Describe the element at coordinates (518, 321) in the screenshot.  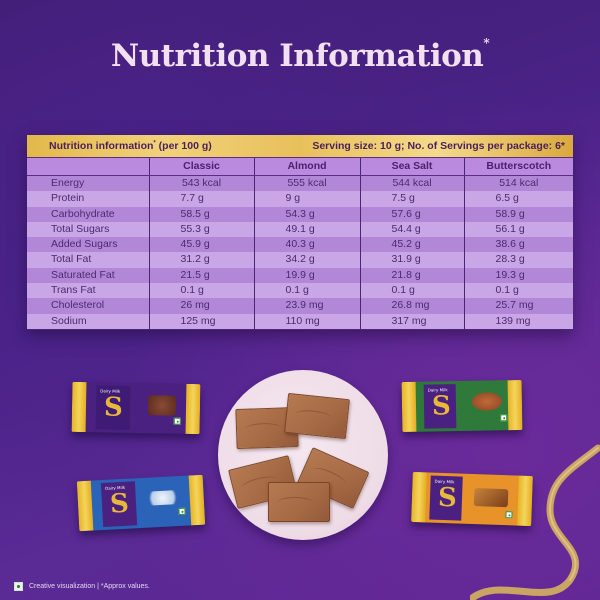
I see `cell-butterscotch: 139 mg` at that location.